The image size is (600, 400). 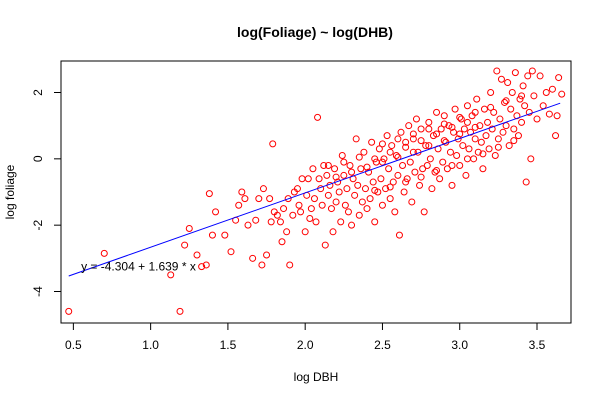 I want to click on x-tick-label: 3.0, so click(x=459, y=345).